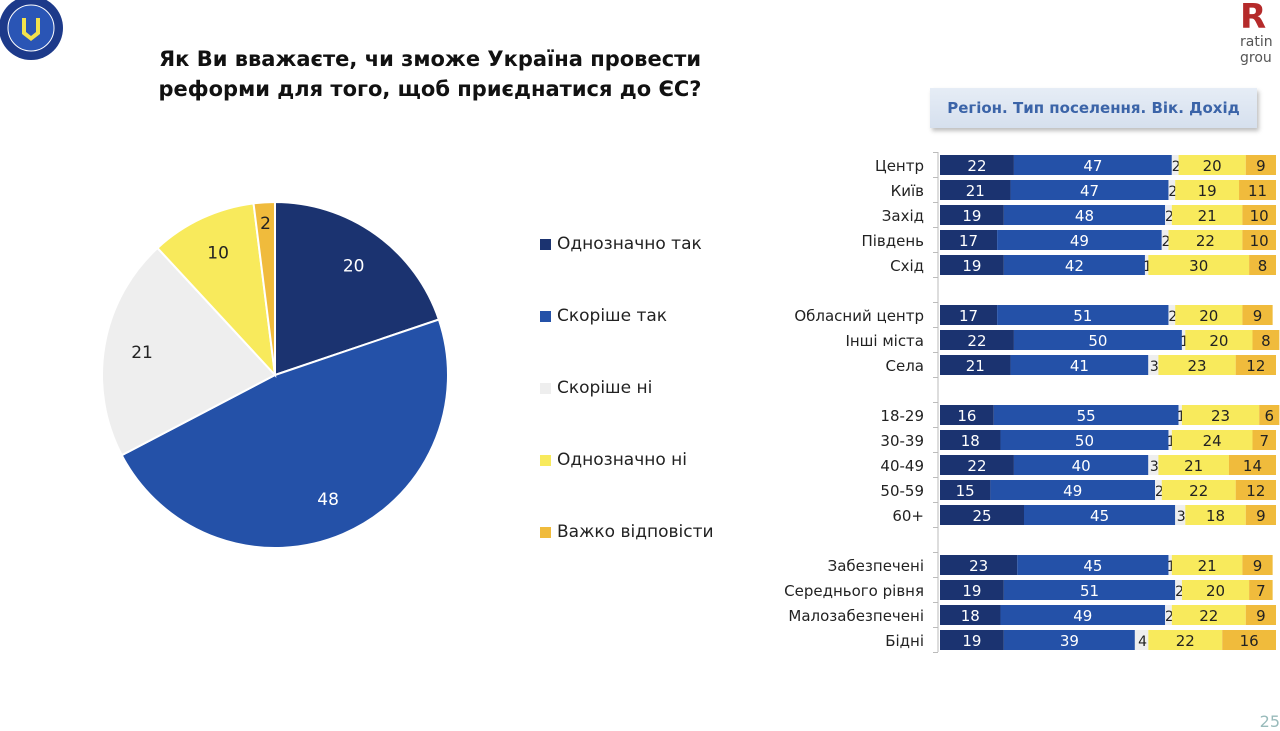  I want to click on category-label: 50-59, so click(902, 491).